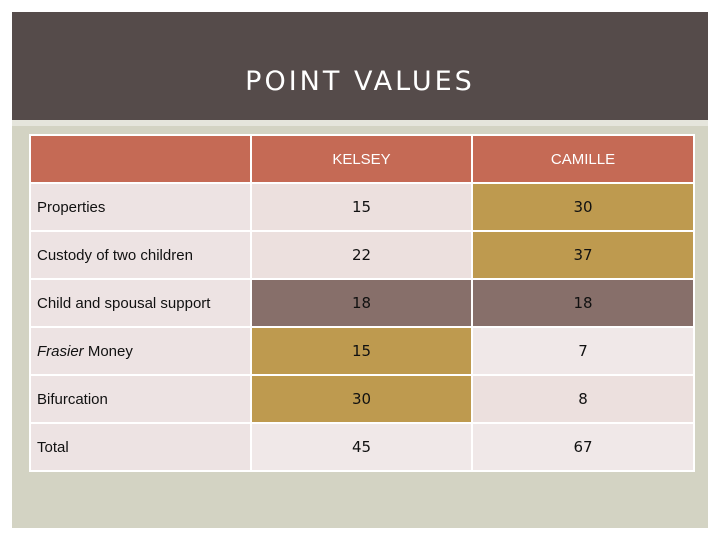 Image resolution: width=720 pixels, height=540 pixels. Describe the element at coordinates (140, 159) in the screenshot. I see `header-cell-blank` at that location.